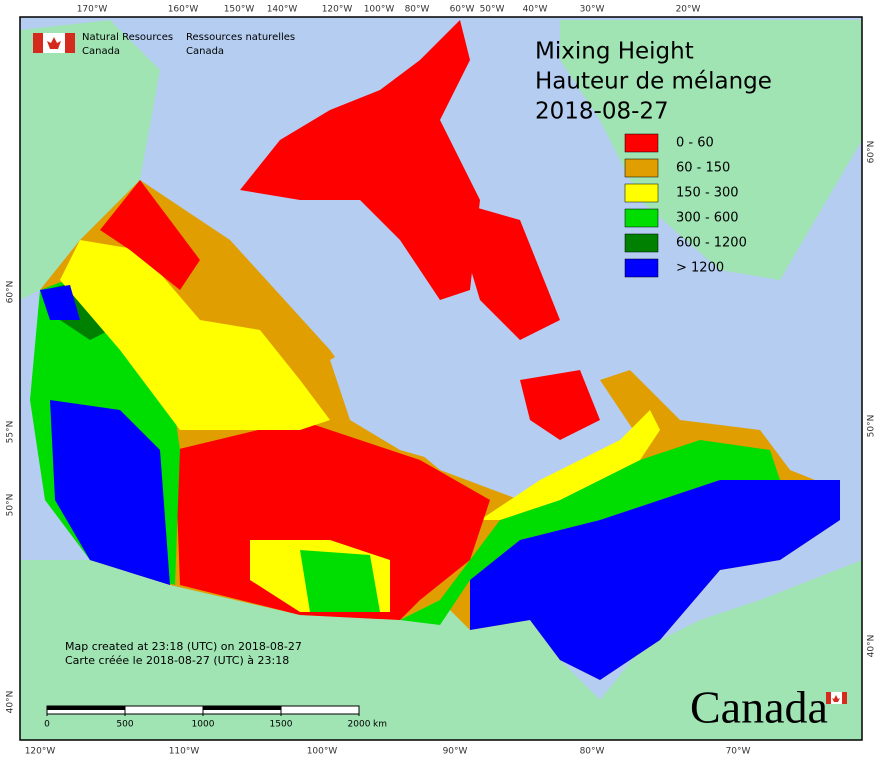 The width and height of the screenshot is (880, 760). Describe the element at coordinates (380, 725) in the screenshot. I see `scale-unit: km` at that location.